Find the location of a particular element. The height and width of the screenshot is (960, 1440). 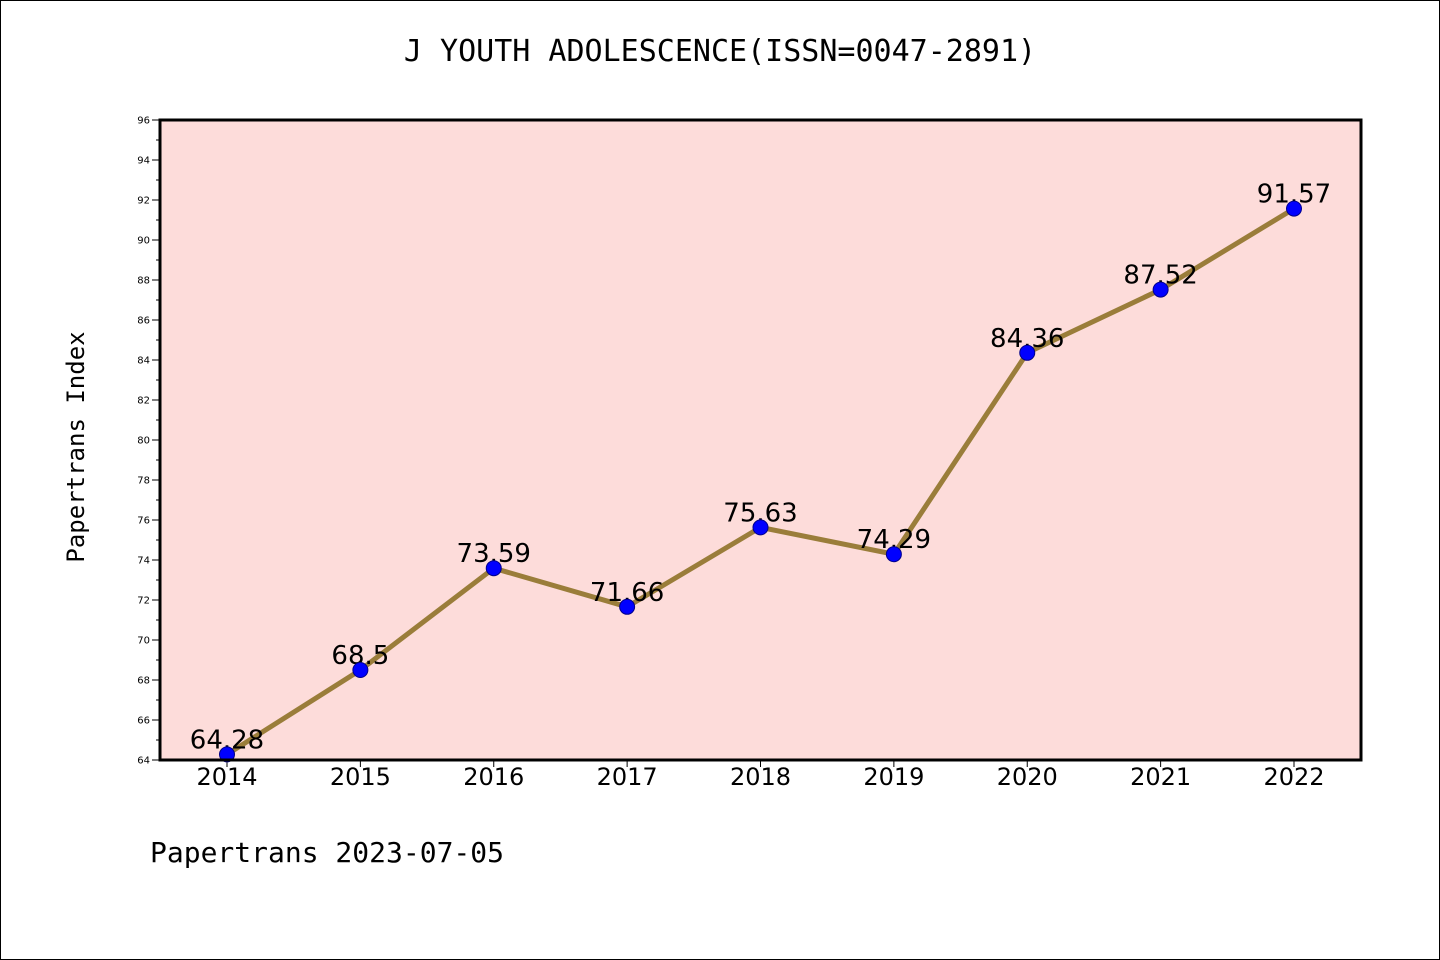

y-tick-label: 64 is located at coordinates (143, 761).